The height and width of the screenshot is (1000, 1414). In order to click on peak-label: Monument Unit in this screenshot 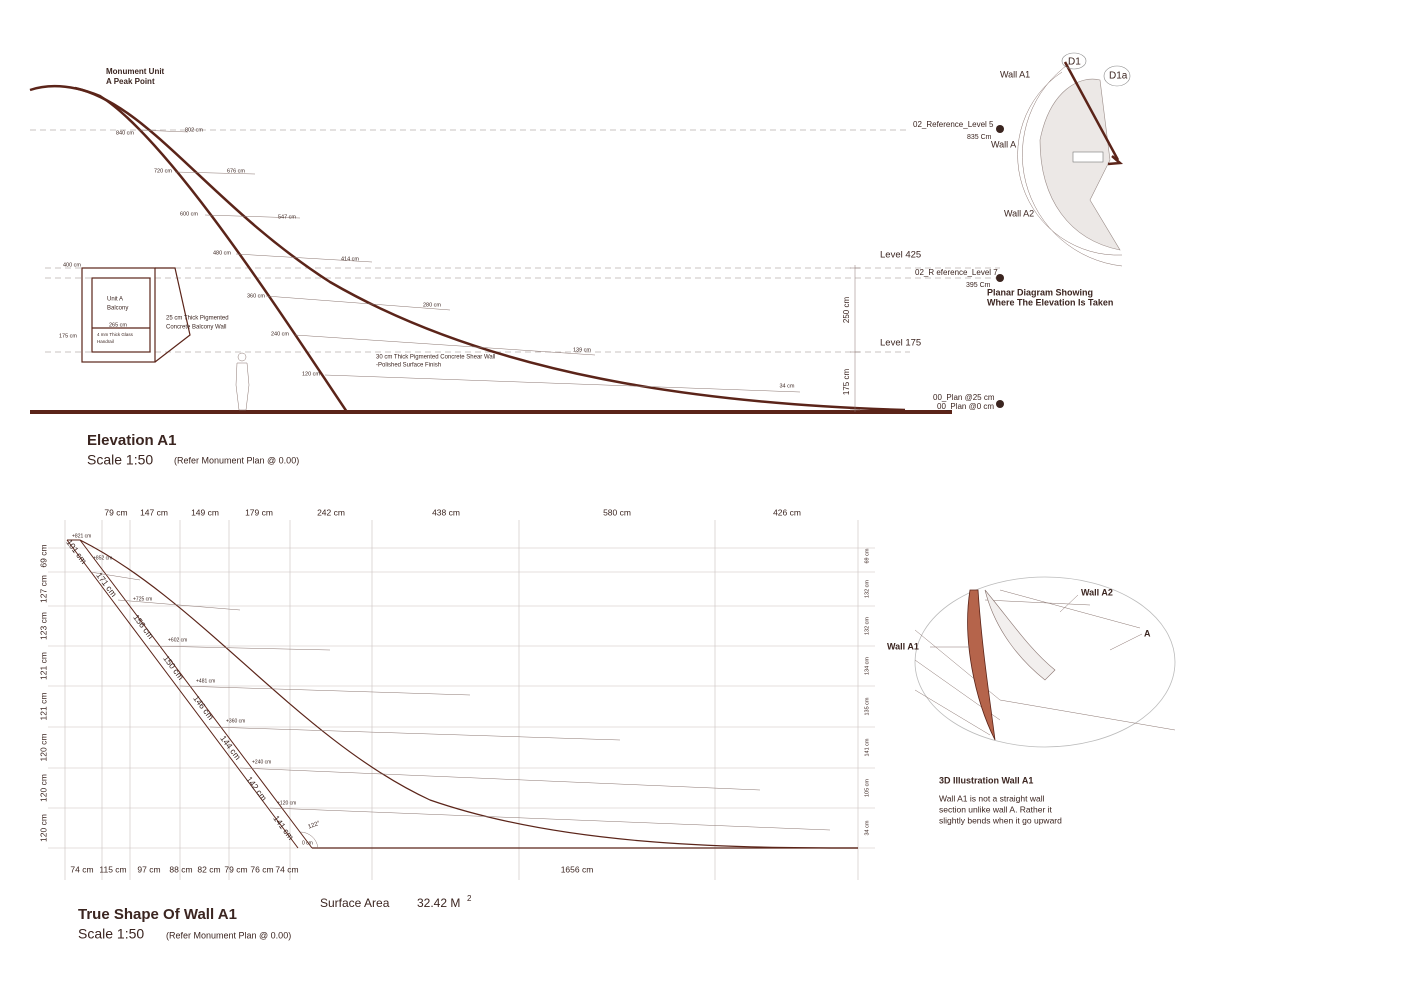, I will do `click(135, 71)`.